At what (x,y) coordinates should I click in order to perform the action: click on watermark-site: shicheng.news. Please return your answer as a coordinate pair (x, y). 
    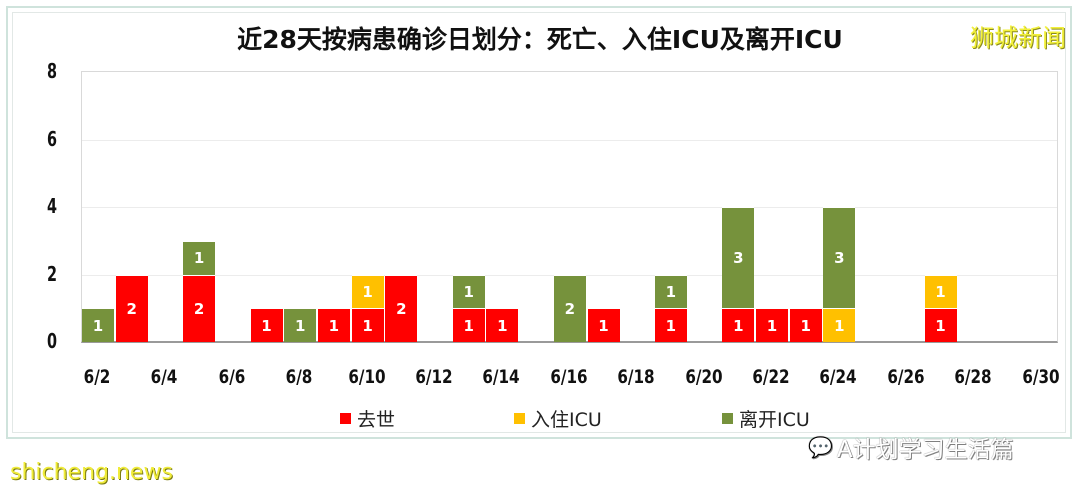
    Looking at the image, I should click on (91, 472).